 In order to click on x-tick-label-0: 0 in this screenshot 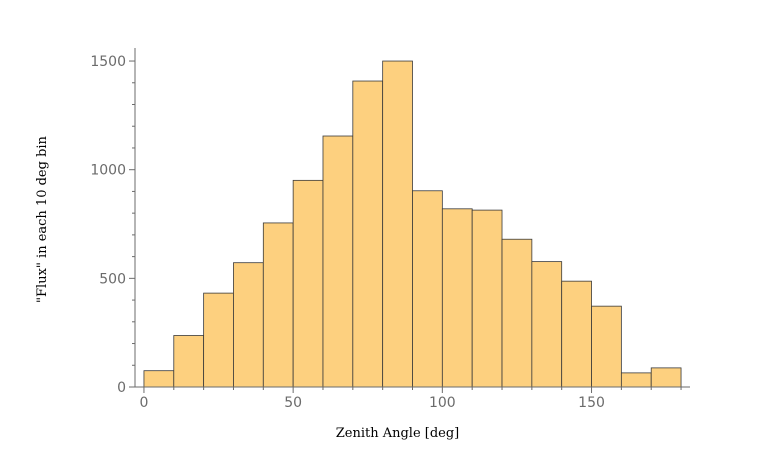, I will do `click(143, 403)`.